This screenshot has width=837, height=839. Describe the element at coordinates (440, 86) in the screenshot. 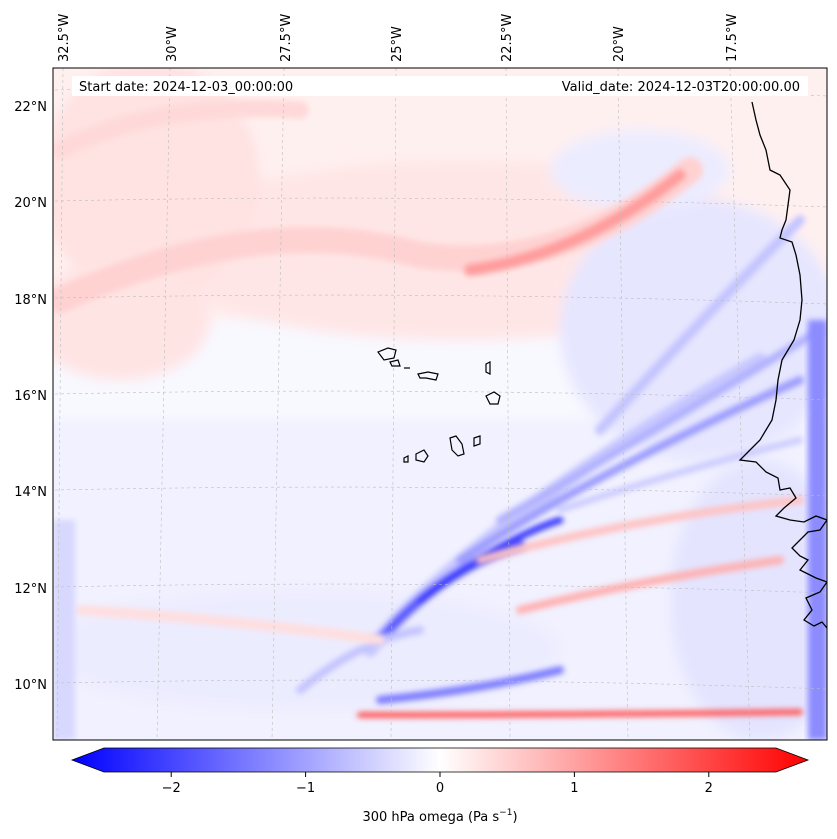

I see `date-header-box` at that location.